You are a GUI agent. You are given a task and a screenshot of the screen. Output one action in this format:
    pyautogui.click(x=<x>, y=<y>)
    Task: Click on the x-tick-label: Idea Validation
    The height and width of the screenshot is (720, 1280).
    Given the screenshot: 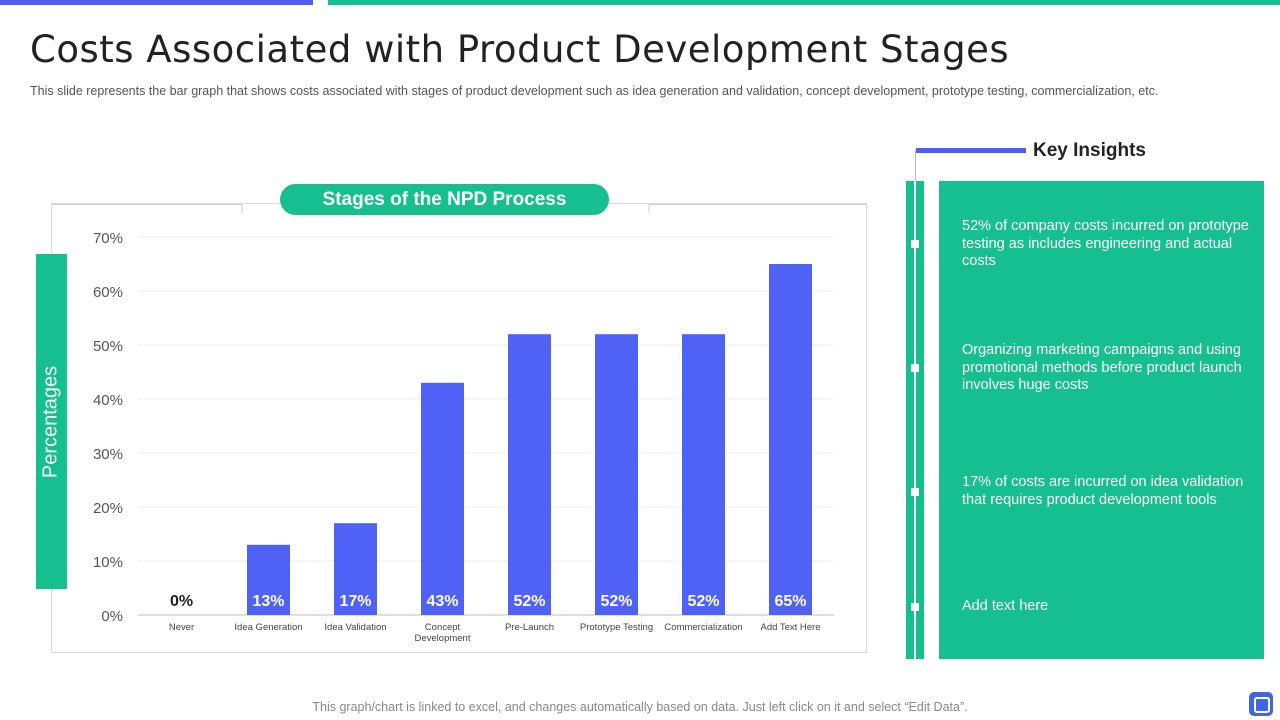 What is the action you would take?
    pyautogui.click(x=355, y=627)
    